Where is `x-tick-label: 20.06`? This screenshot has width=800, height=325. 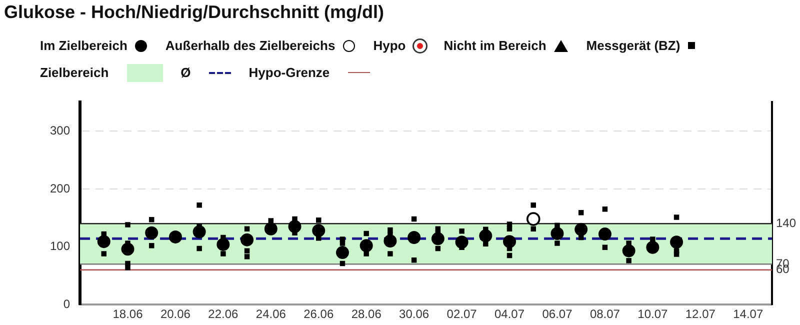
x-tick-label: 20.06 is located at coordinates (175, 314).